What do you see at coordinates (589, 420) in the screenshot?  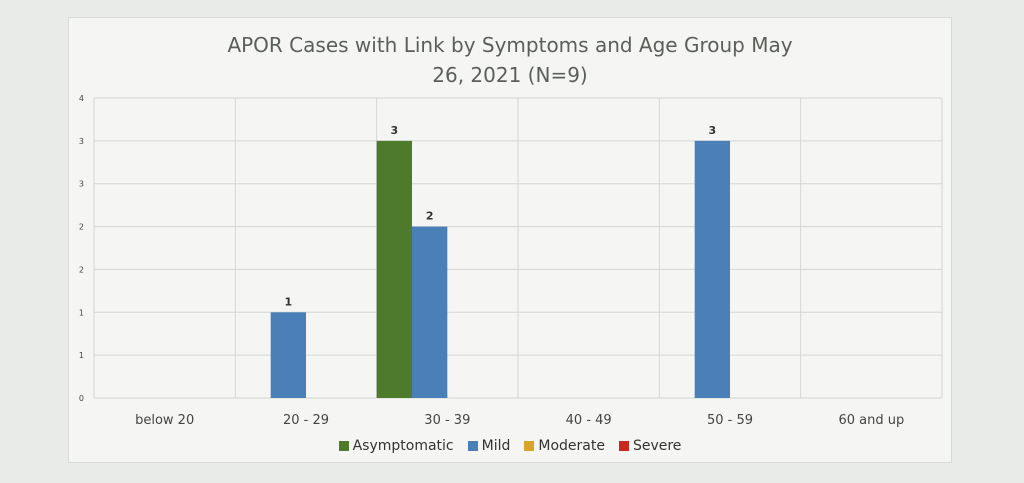 I see `x-tick-label: 40 - 49` at bounding box center [589, 420].